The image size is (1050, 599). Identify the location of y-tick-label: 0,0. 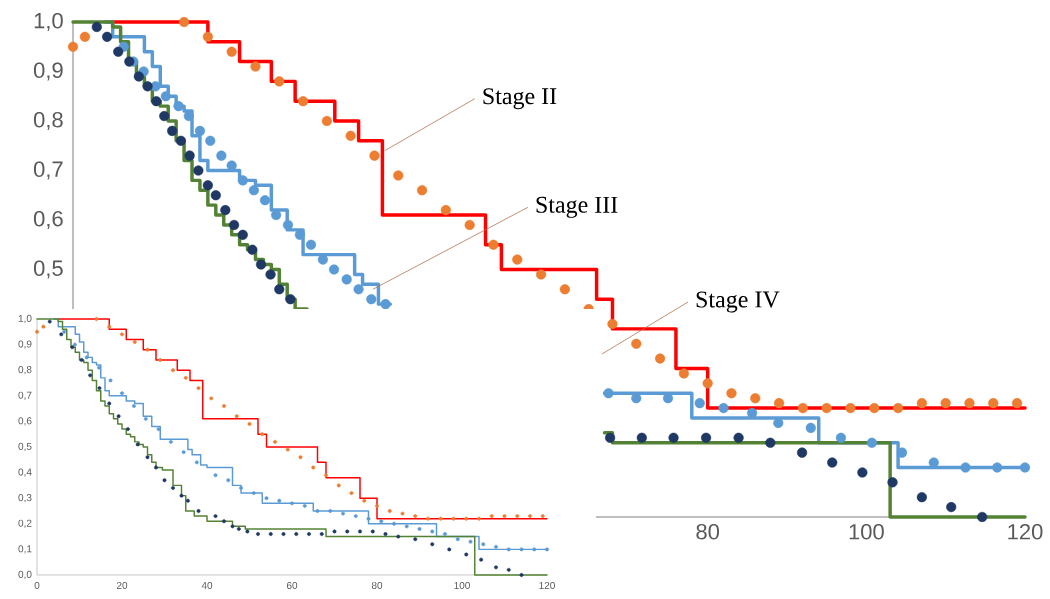
(25, 575).